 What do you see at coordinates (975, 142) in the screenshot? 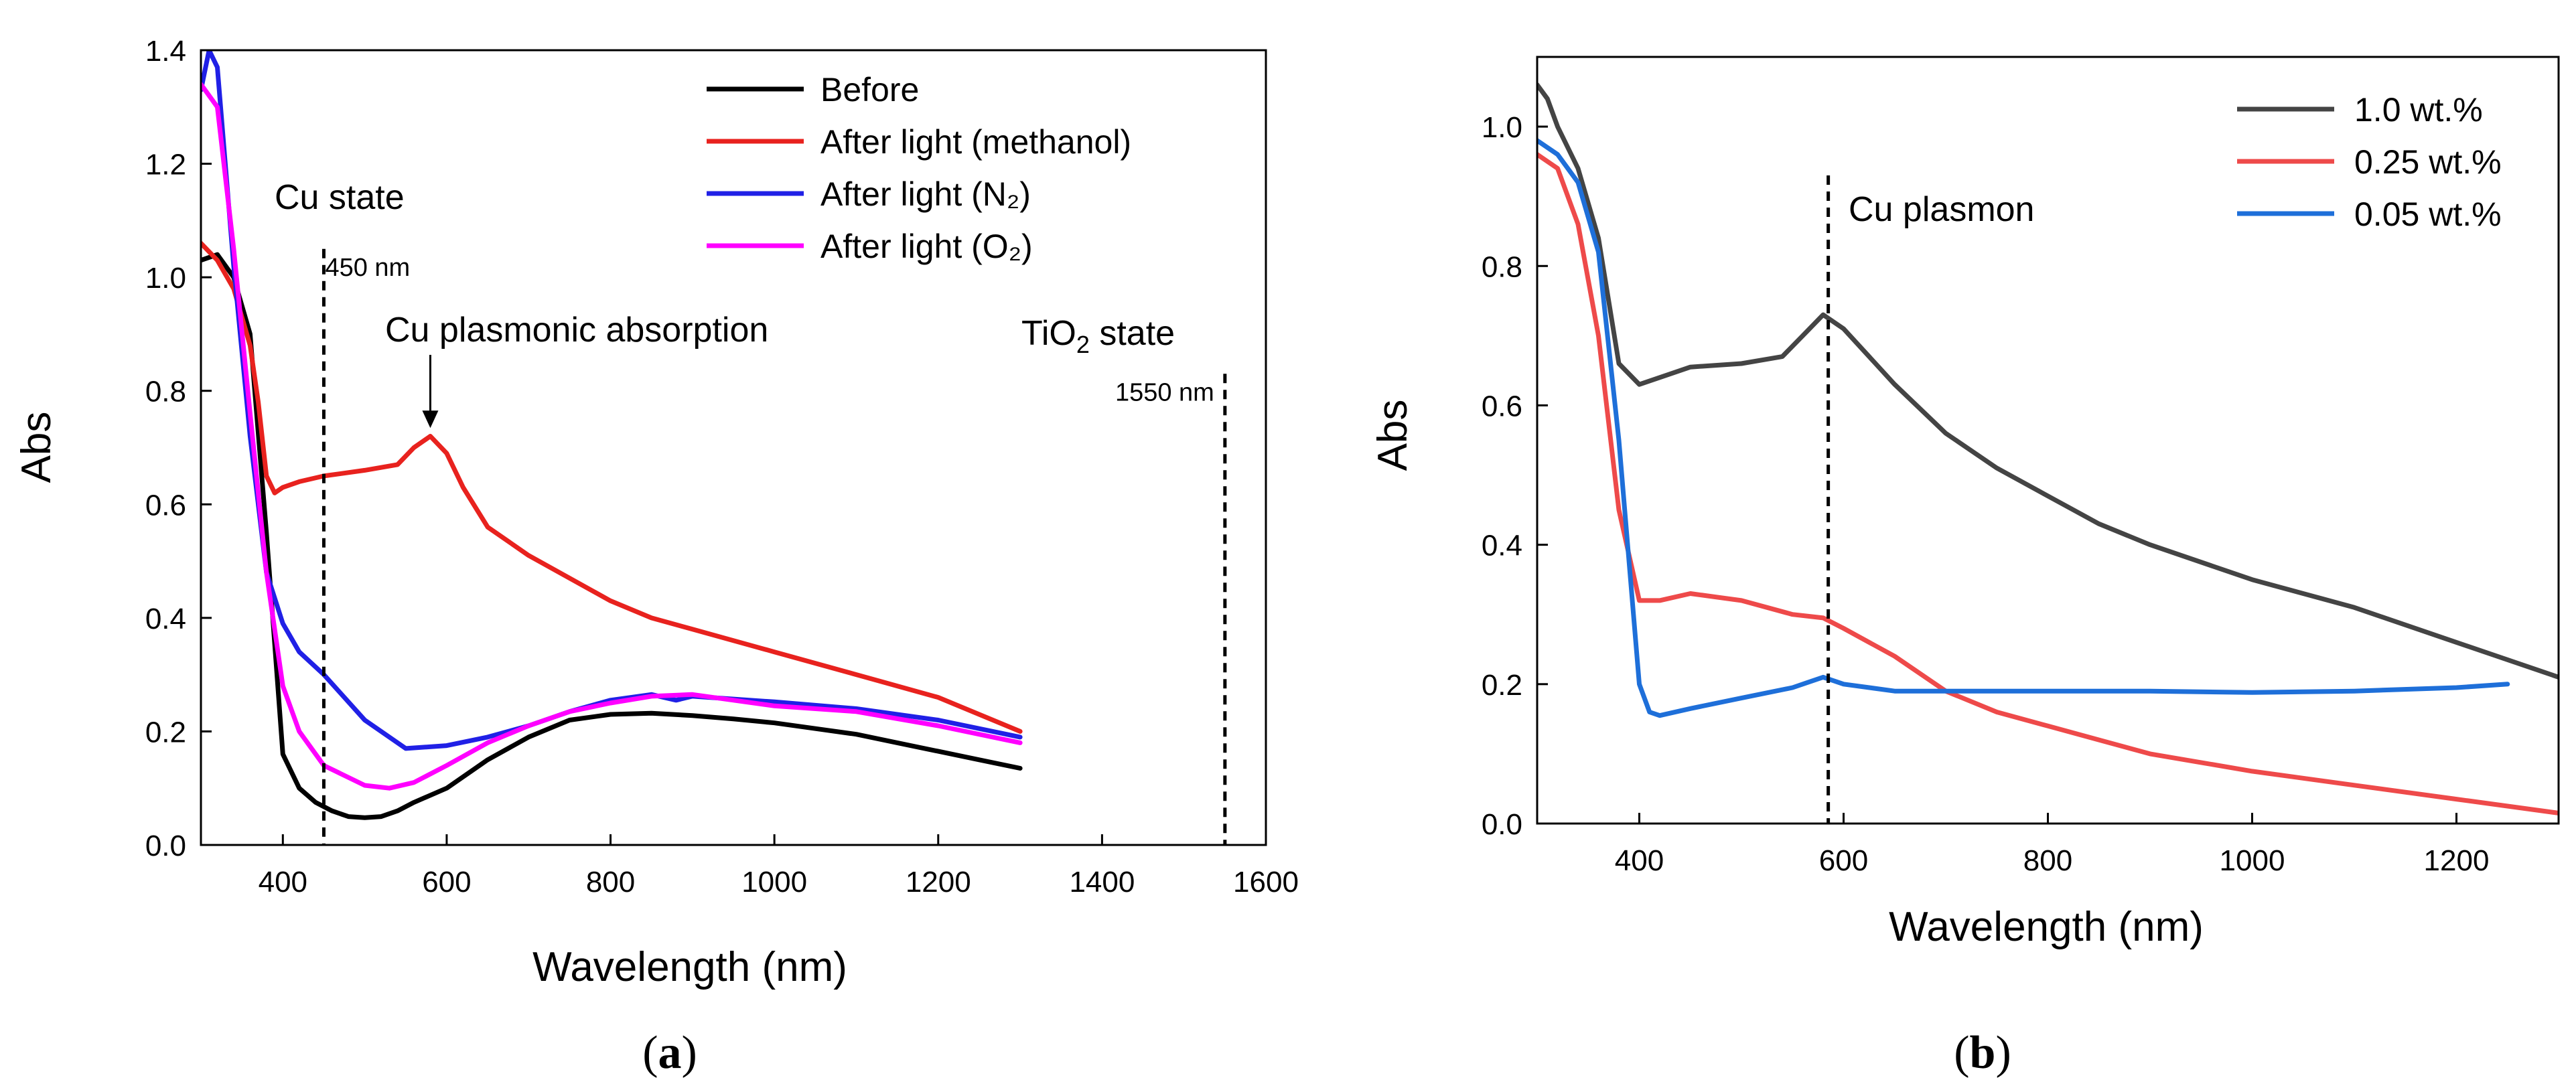
I see `legend-label: After light (methanol)` at bounding box center [975, 142].